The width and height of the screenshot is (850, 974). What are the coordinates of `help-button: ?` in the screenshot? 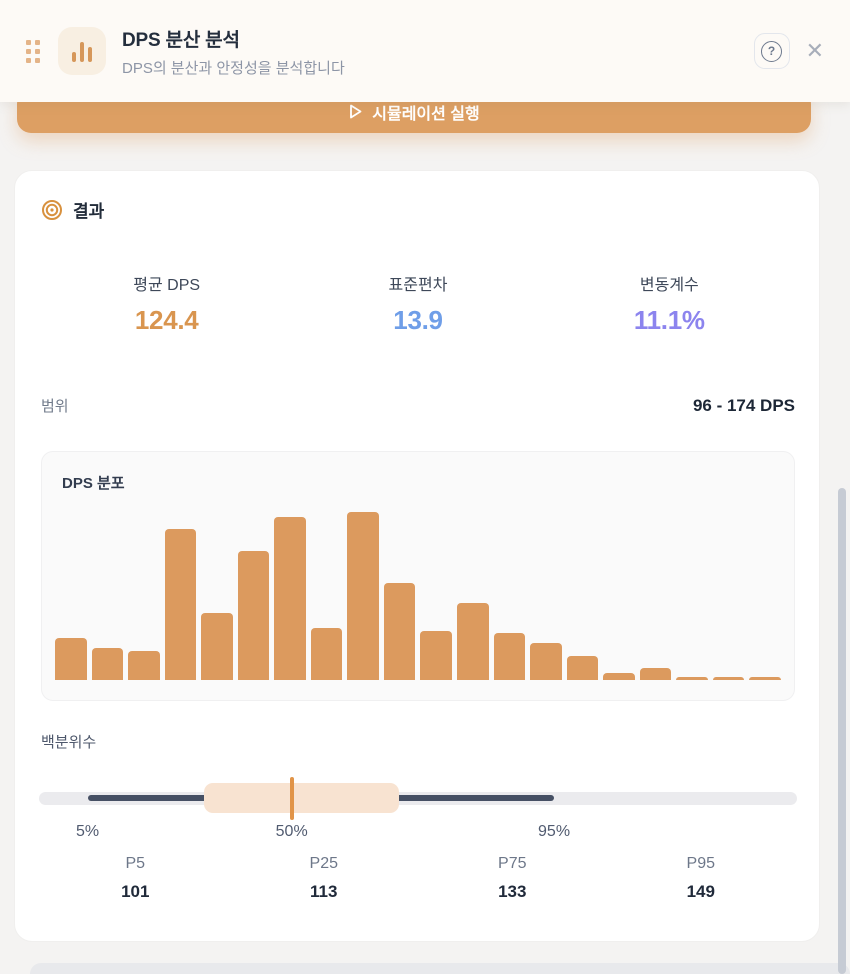 It's located at (771, 51).